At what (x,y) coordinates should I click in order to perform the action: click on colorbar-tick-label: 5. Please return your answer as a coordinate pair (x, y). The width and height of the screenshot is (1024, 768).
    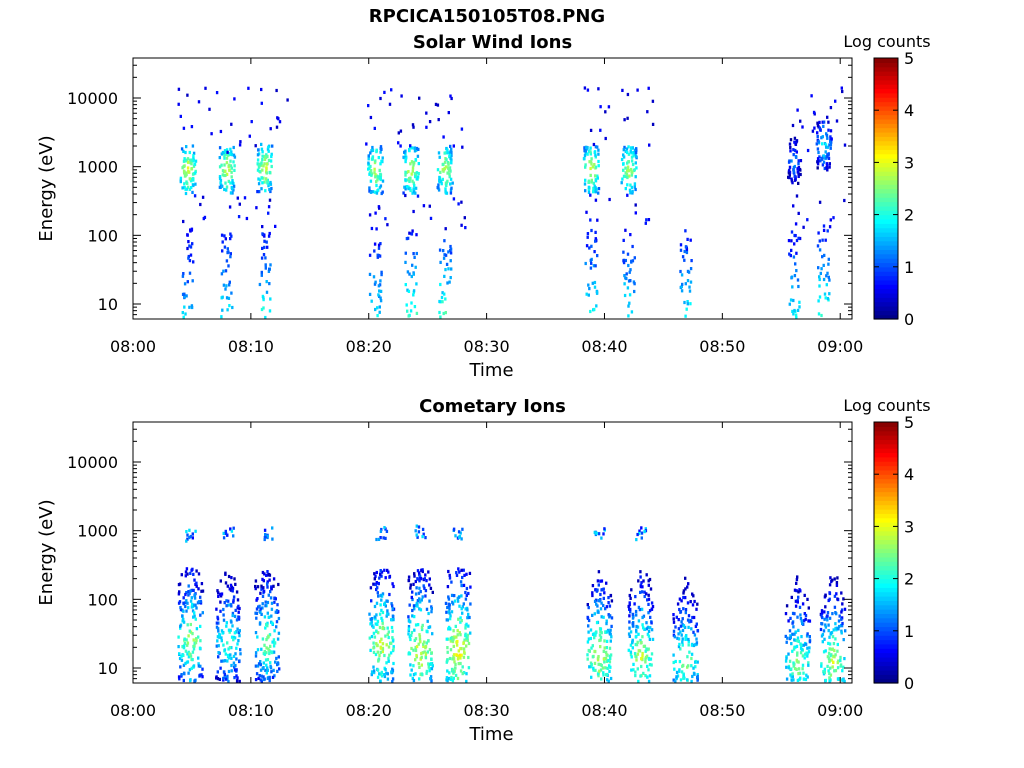
    Looking at the image, I should click on (909, 58).